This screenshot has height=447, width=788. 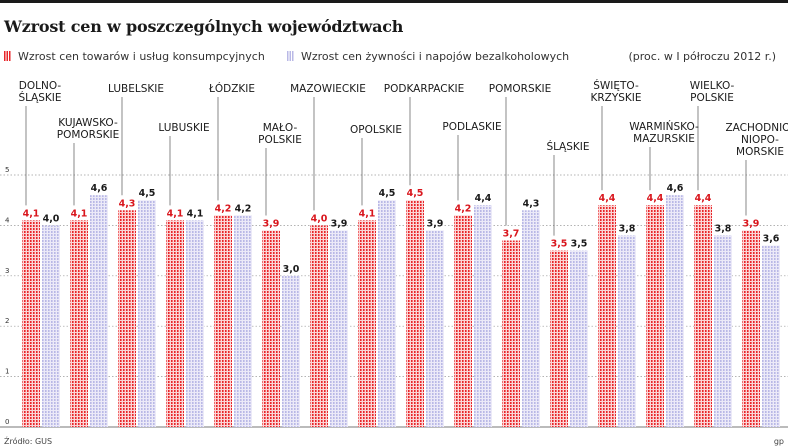 What do you see at coordinates (319, 218) in the screenshot?
I see `value-label-goods: 4,0` at bounding box center [319, 218].